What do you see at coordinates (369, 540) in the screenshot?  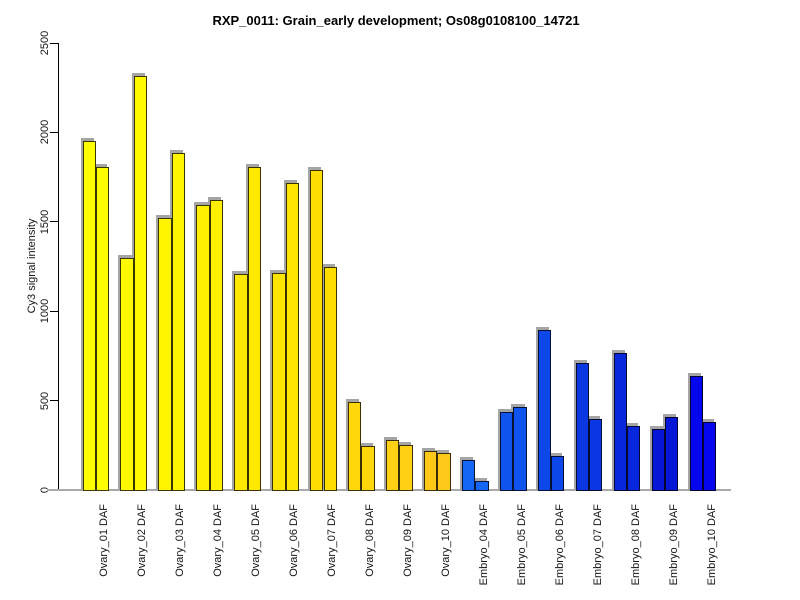 I see `x-category-label: Ovary_08 DAF` at bounding box center [369, 540].